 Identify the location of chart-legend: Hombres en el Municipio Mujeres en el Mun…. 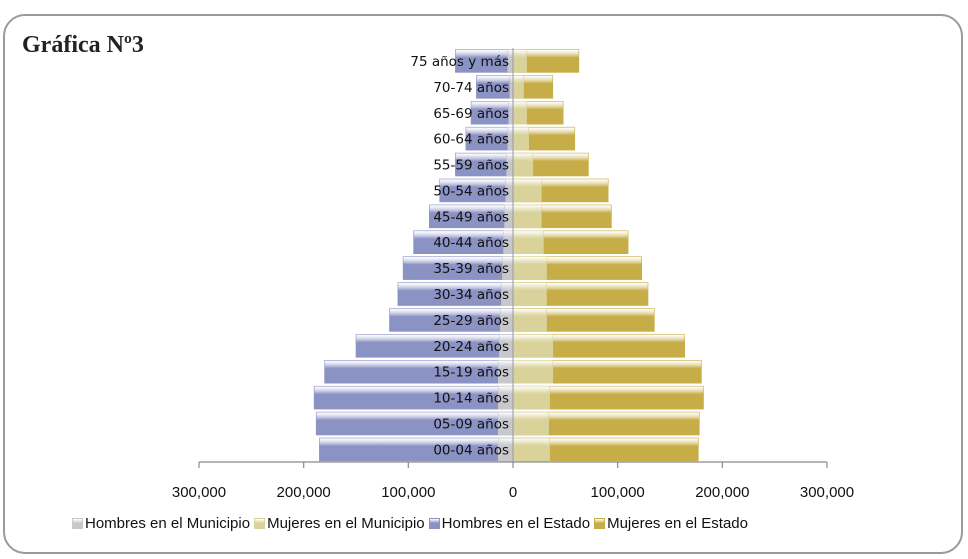
(512, 523).